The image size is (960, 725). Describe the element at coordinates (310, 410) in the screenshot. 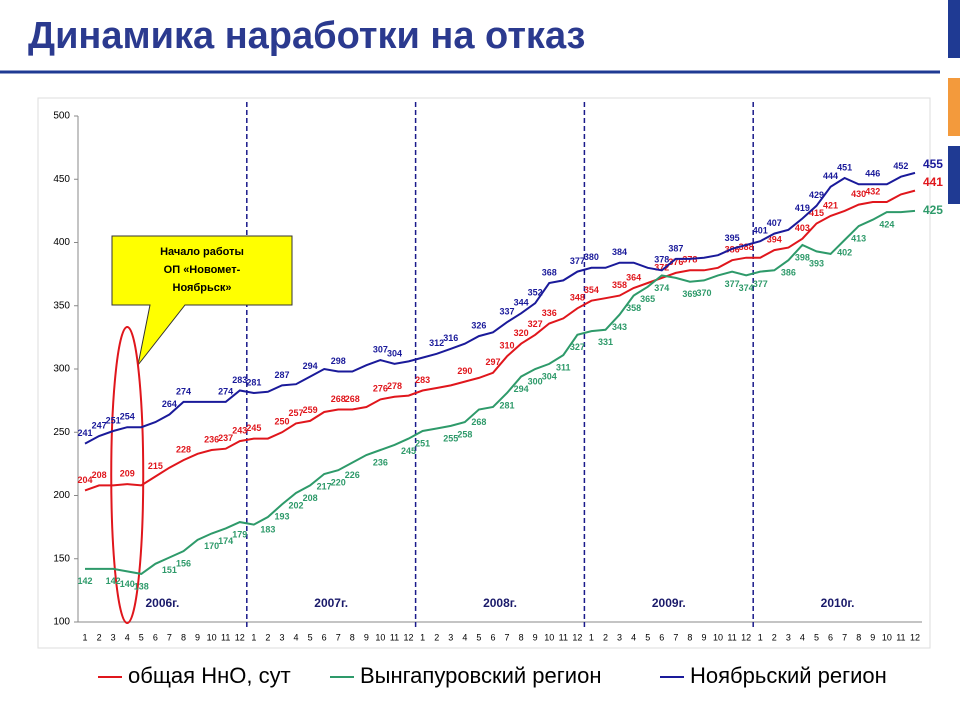

I see `data-label: 259` at that location.